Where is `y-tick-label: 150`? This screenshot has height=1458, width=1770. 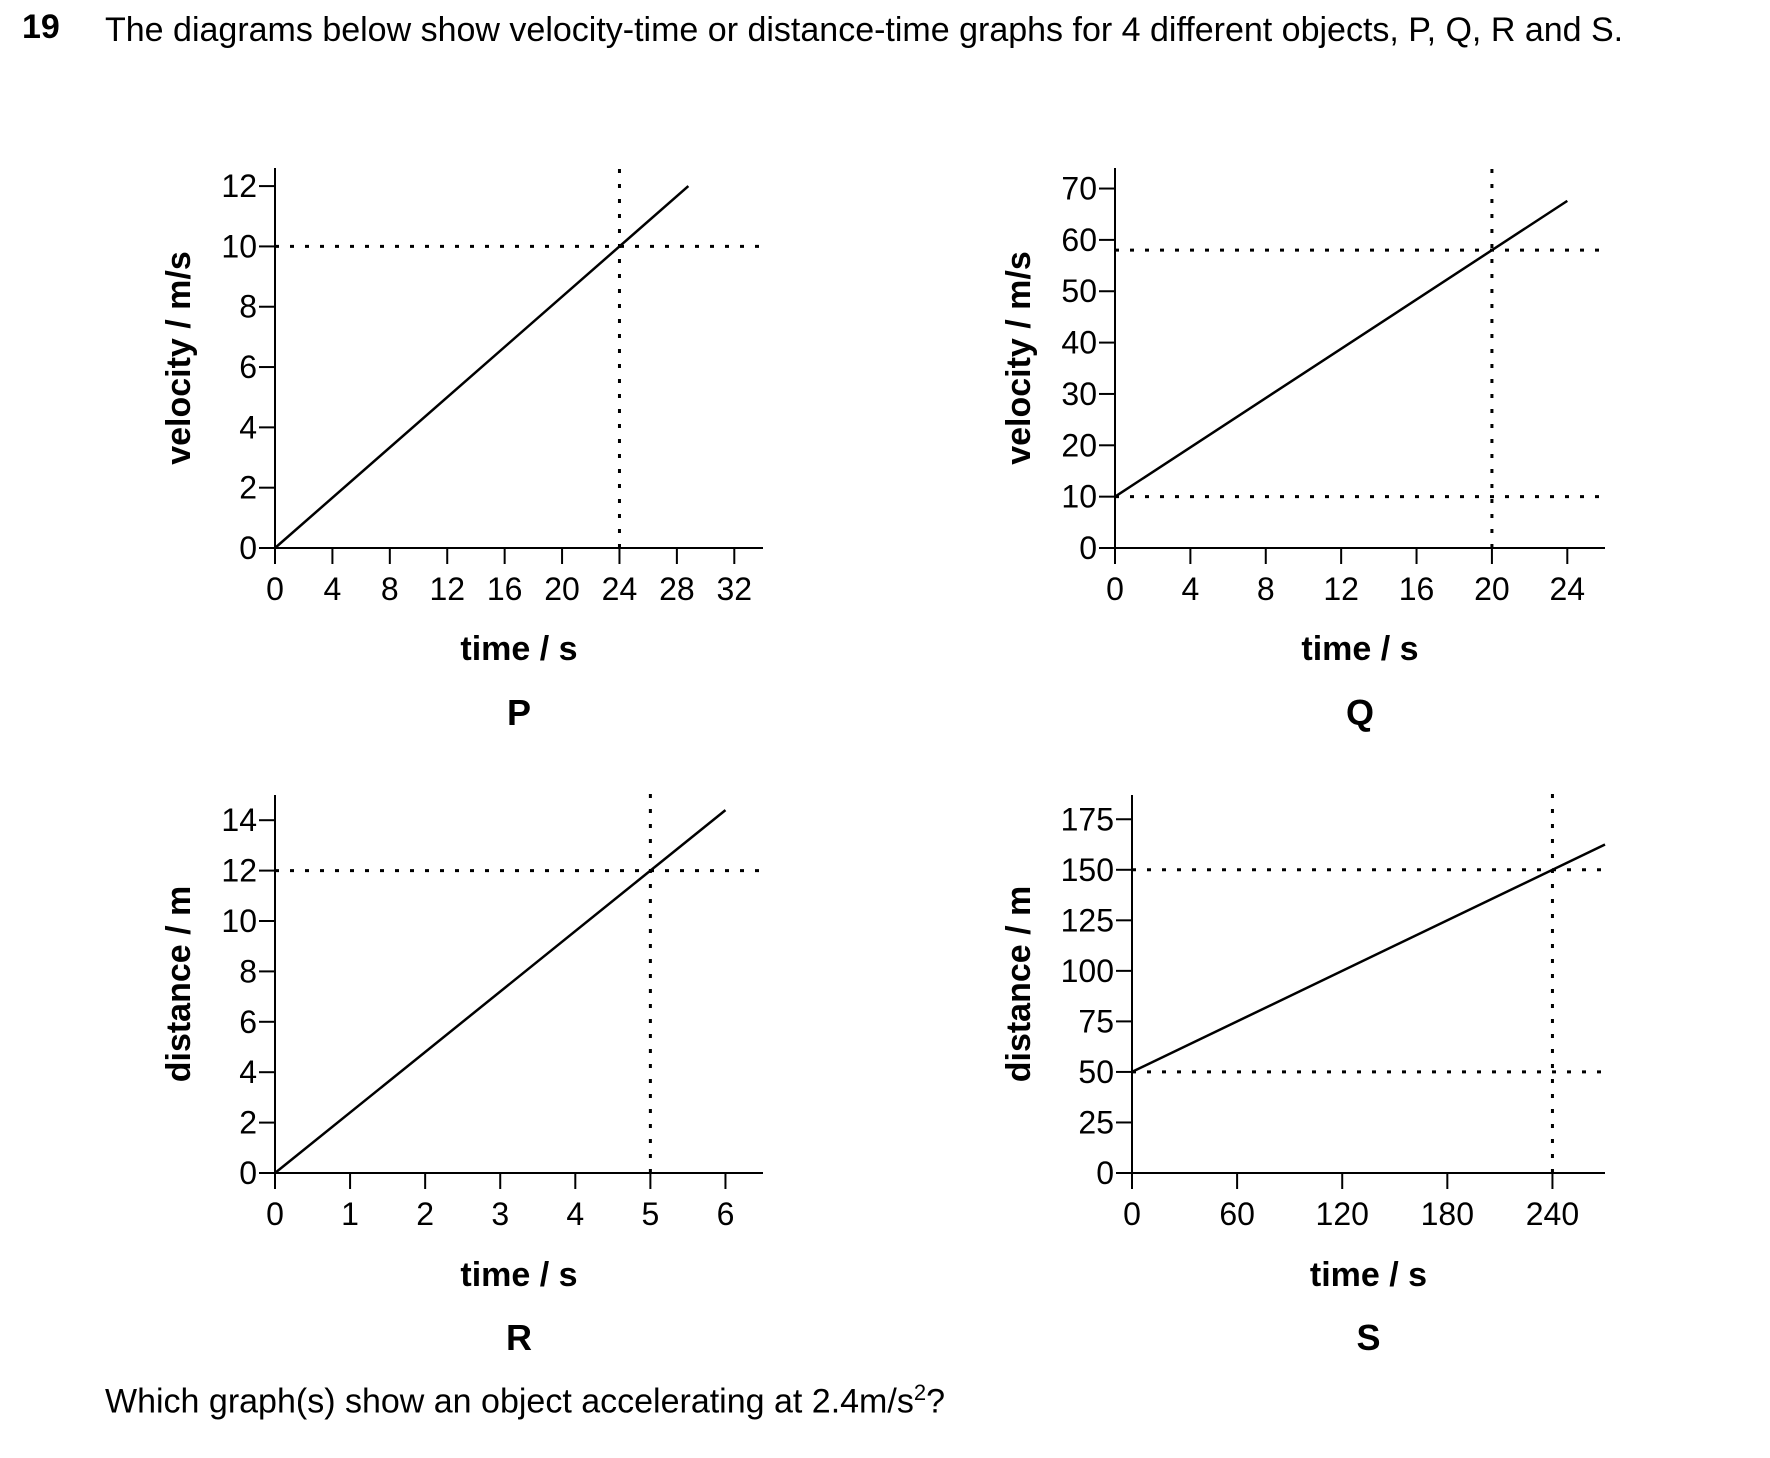
y-tick-label: 150 is located at coordinates (1087, 870).